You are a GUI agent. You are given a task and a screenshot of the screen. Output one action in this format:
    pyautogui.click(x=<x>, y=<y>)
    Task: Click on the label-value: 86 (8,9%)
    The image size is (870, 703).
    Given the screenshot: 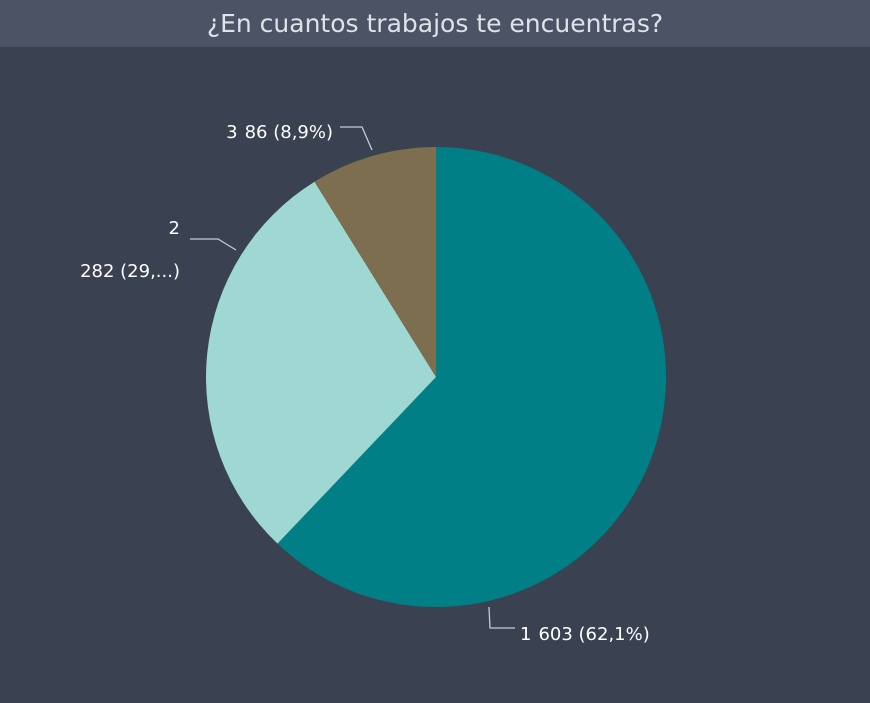 What is the action you would take?
    pyautogui.click(x=289, y=132)
    